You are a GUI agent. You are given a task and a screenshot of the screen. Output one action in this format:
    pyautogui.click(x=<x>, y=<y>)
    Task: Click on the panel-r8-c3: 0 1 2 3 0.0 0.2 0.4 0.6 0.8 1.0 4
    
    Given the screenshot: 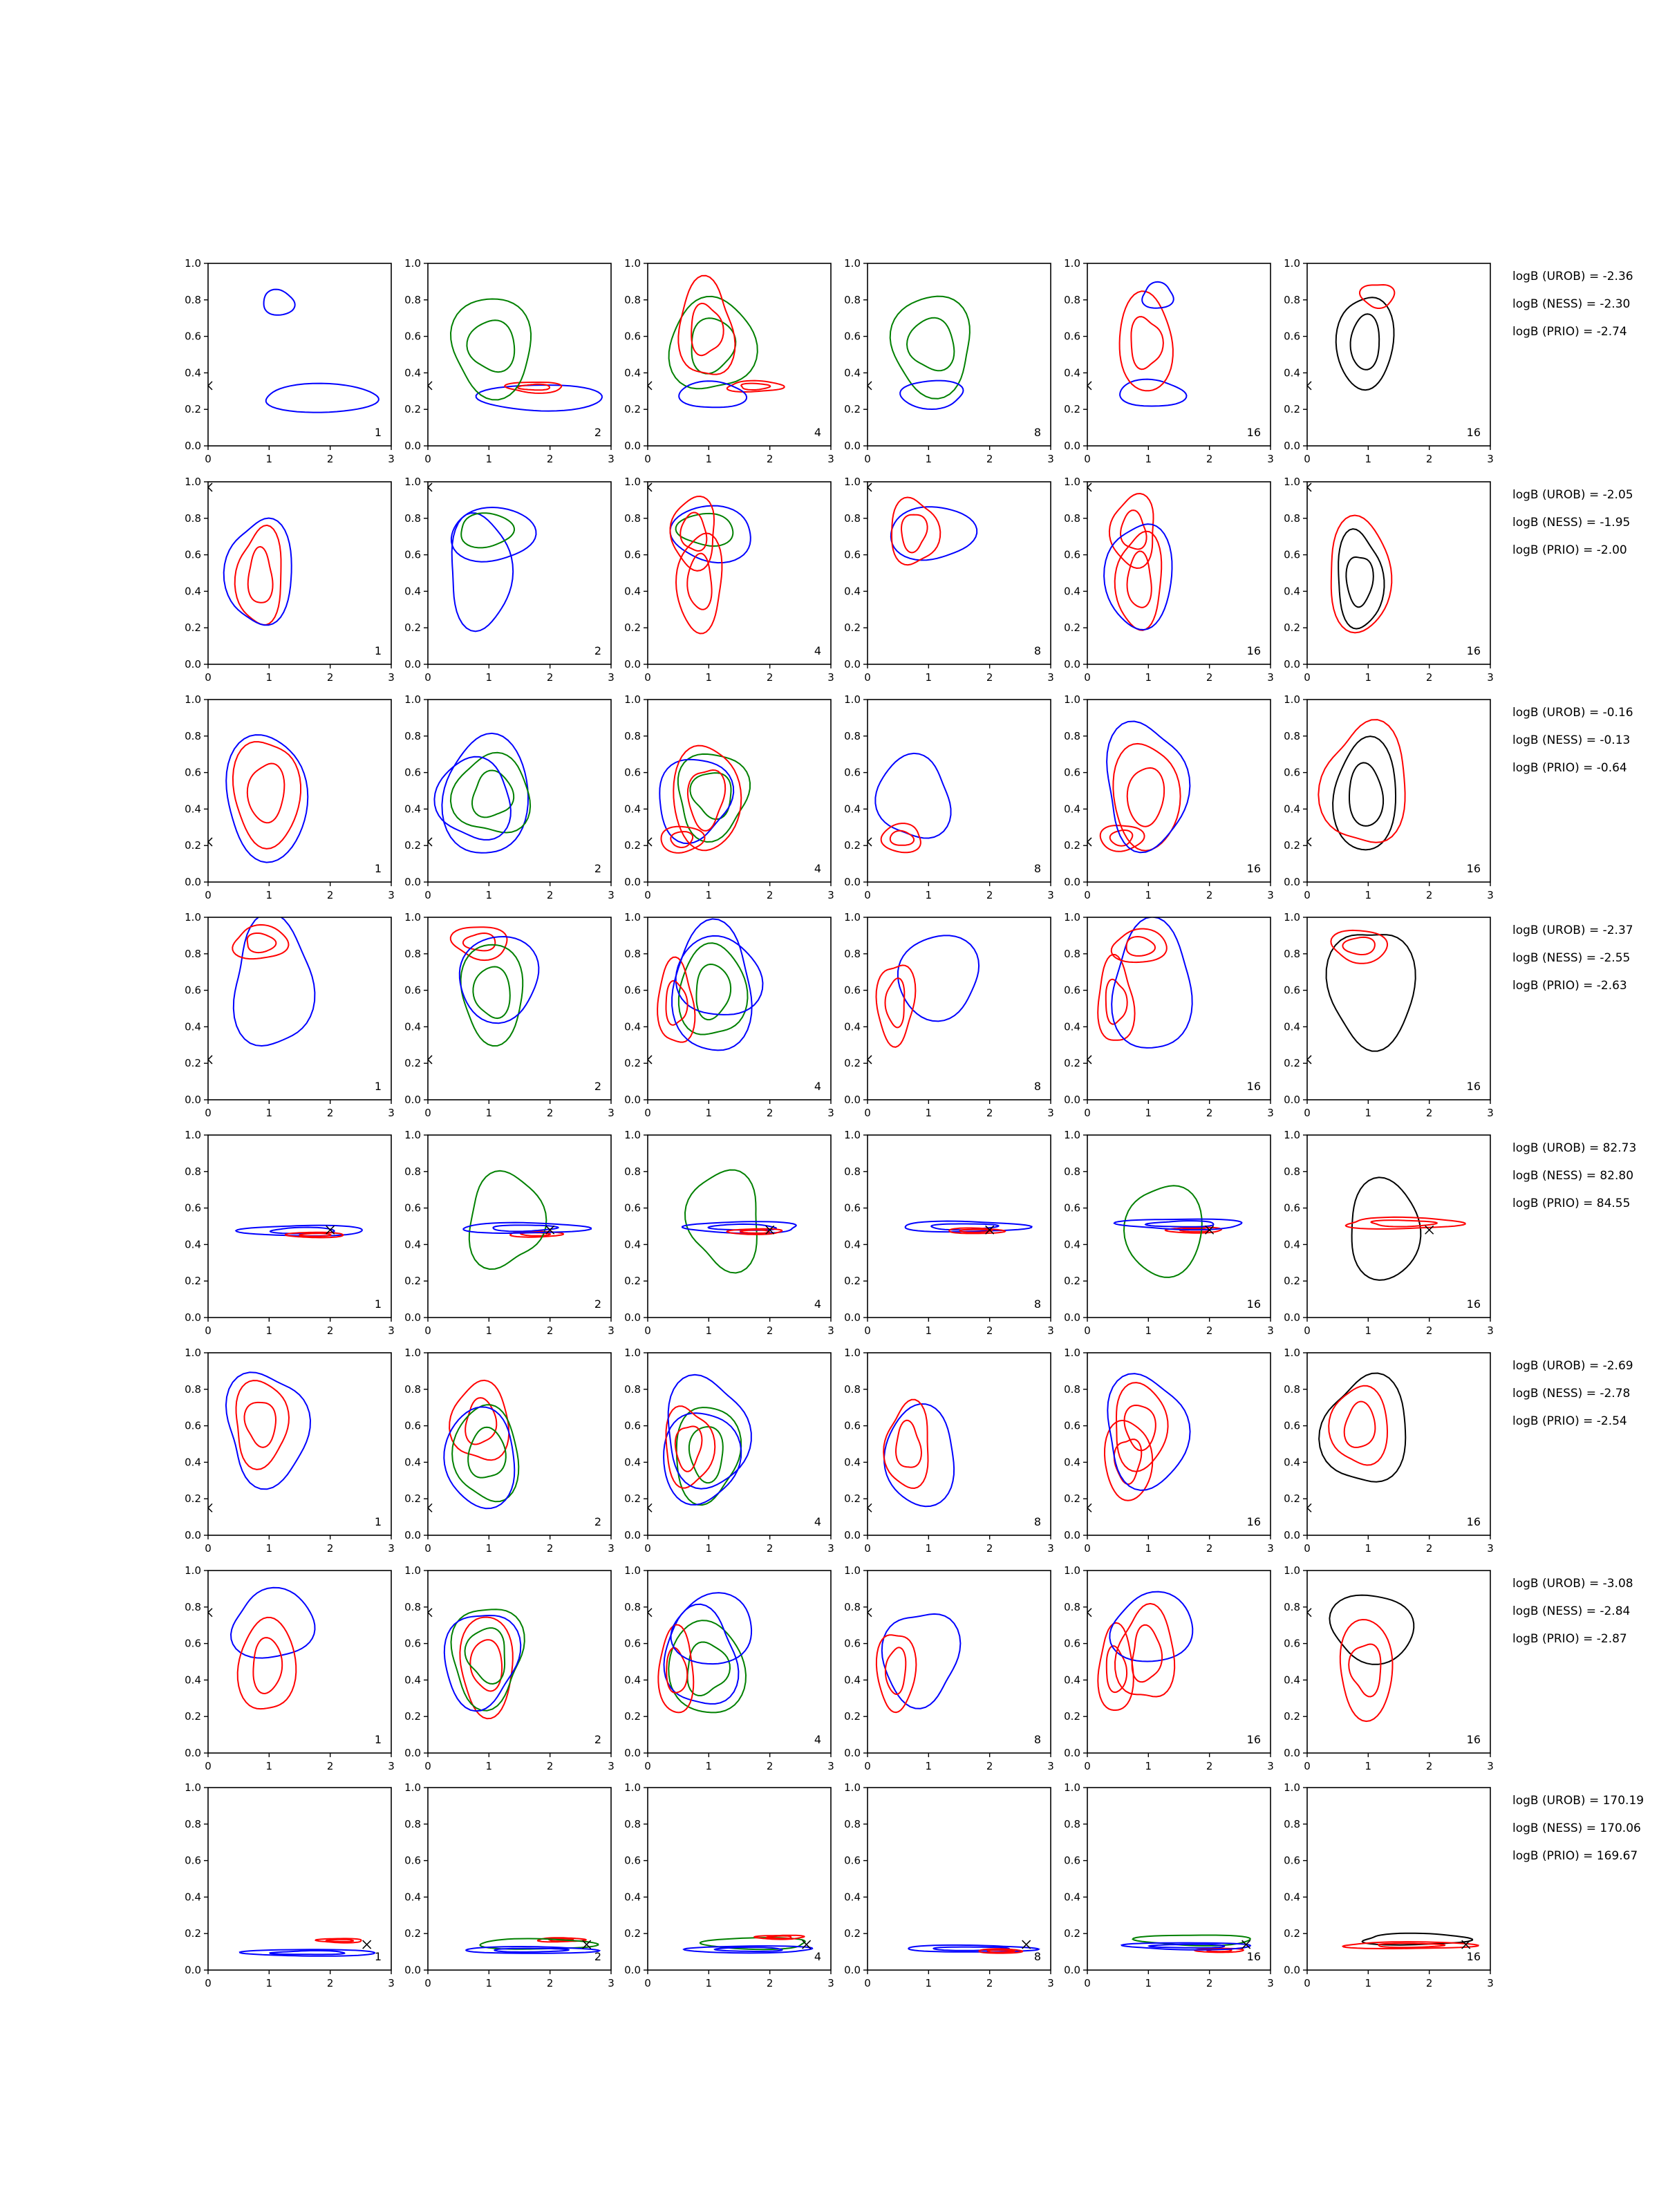 What is the action you would take?
    pyautogui.click(x=729, y=1885)
    